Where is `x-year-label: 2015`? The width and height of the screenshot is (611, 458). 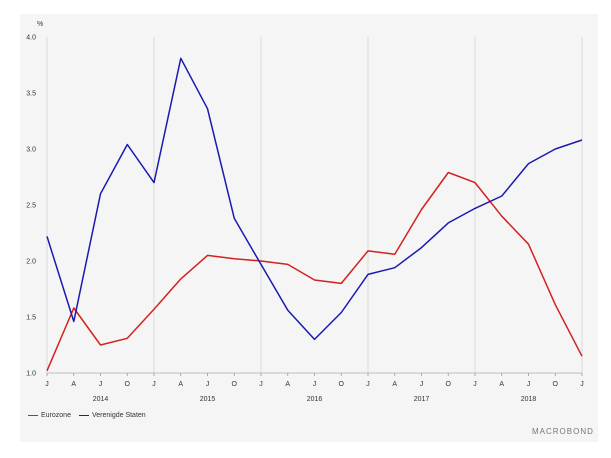 x-year-label: 2015 is located at coordinates (208, 399).